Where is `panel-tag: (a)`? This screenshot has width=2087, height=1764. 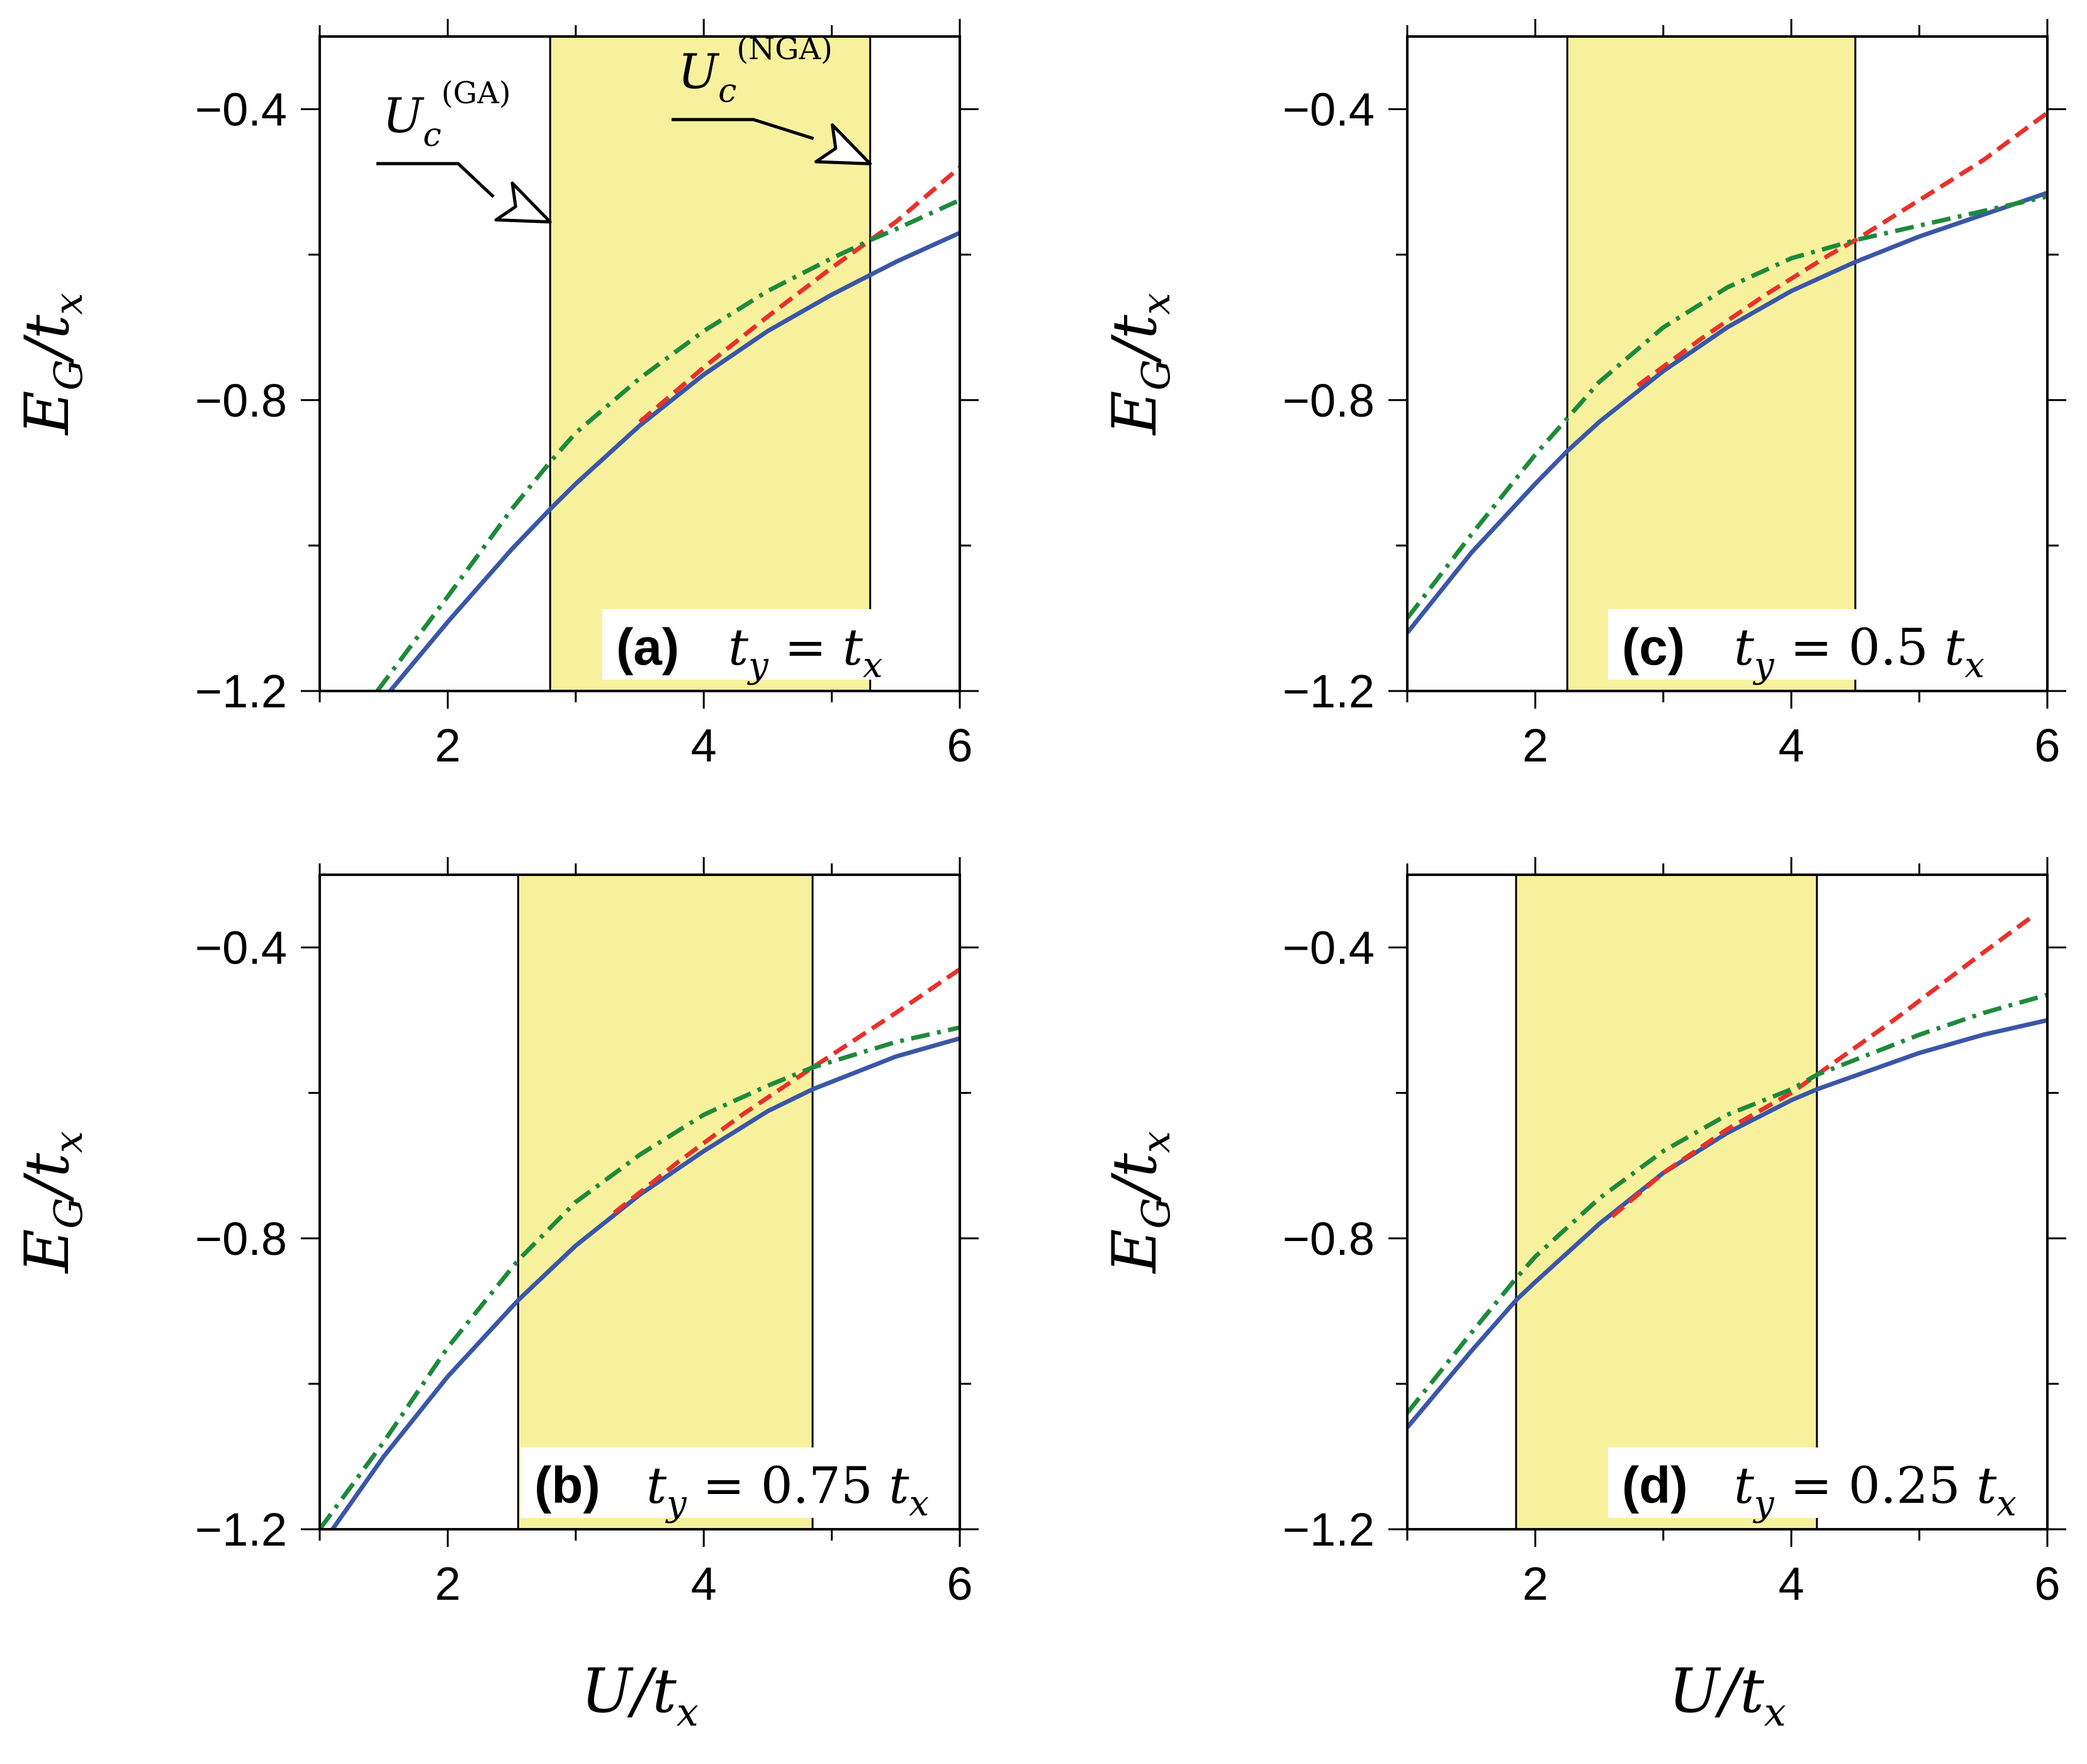 panel-tag: (a) is located at coordinates (647, 647).